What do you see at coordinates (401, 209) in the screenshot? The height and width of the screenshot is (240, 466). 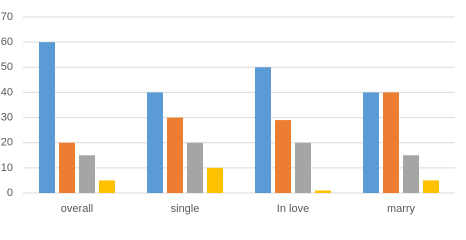 I see `x-tick-label: marry` at bounding box center [401, 209].